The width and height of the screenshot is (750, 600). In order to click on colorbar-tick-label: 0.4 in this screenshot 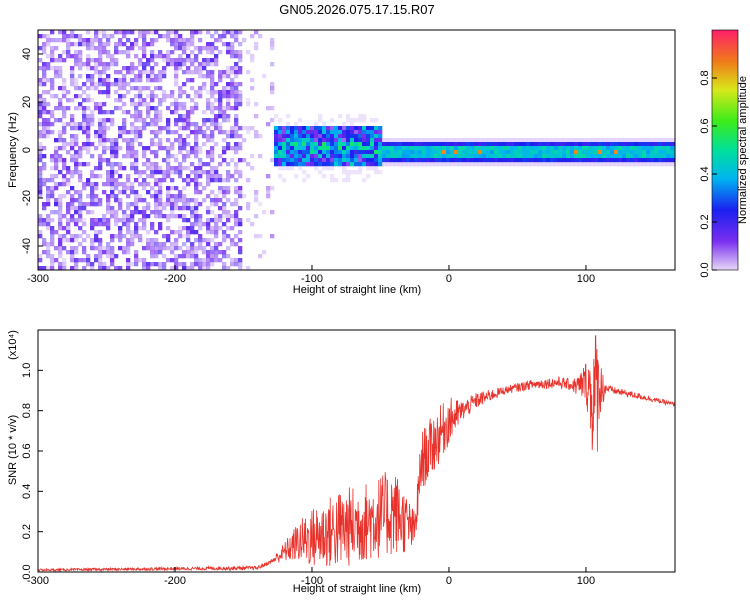, I will do `click(705, 173)`.